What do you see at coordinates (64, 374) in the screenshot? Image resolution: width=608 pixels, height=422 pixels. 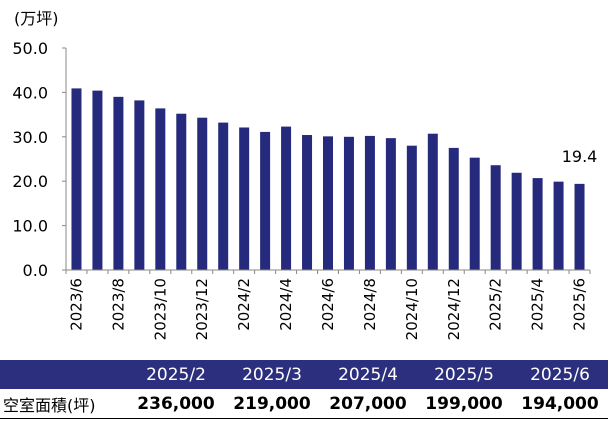 I see `table-header-cell` at bounding box center [64, 374].